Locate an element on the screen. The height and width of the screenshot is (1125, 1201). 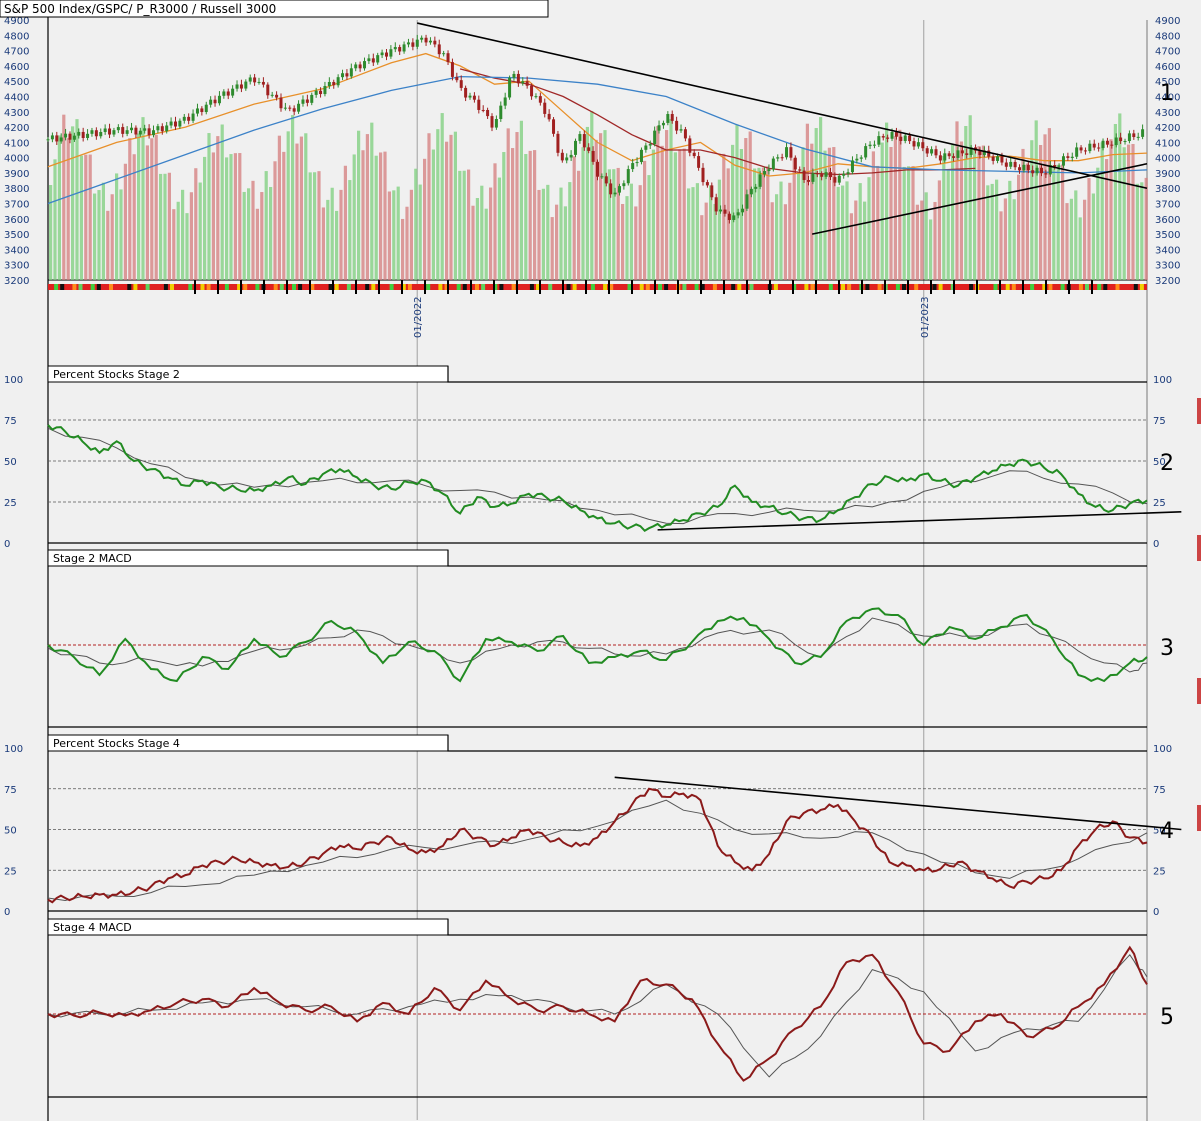
y-tick-label: 75 is located at coordinates (10, 421).